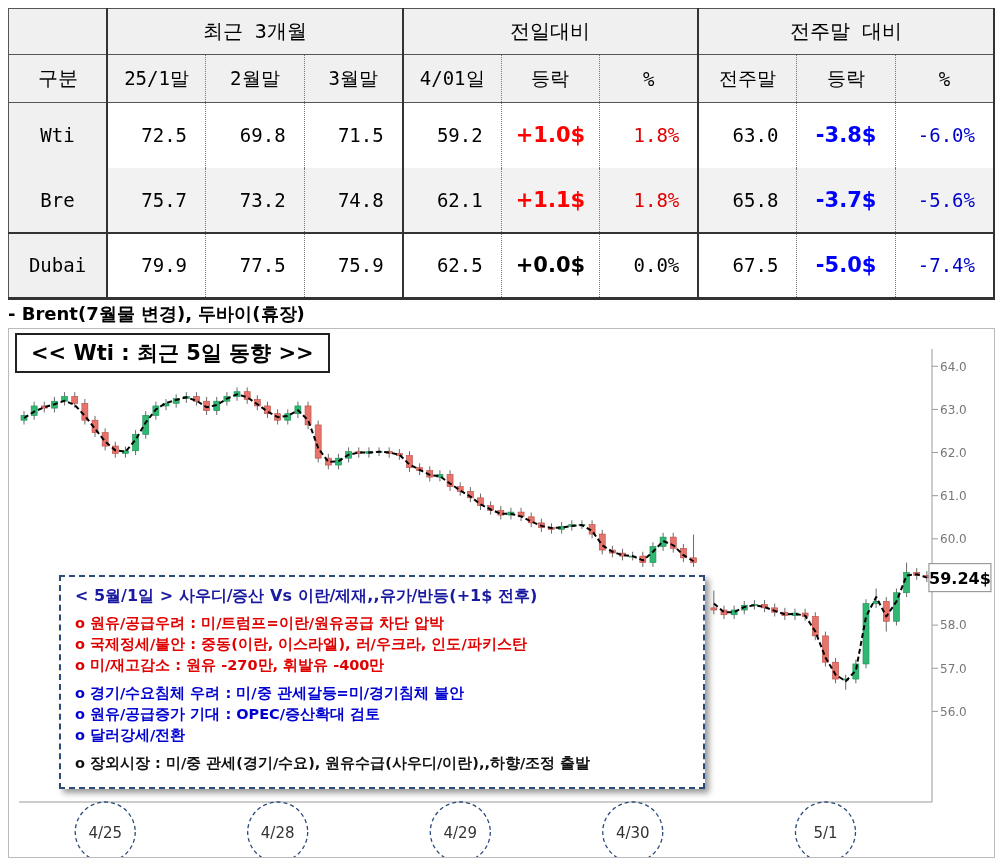  What do you see at coordinates (164, 199) in the screenshot?
I see `text: 75.7` at bounding box center [164, 199].